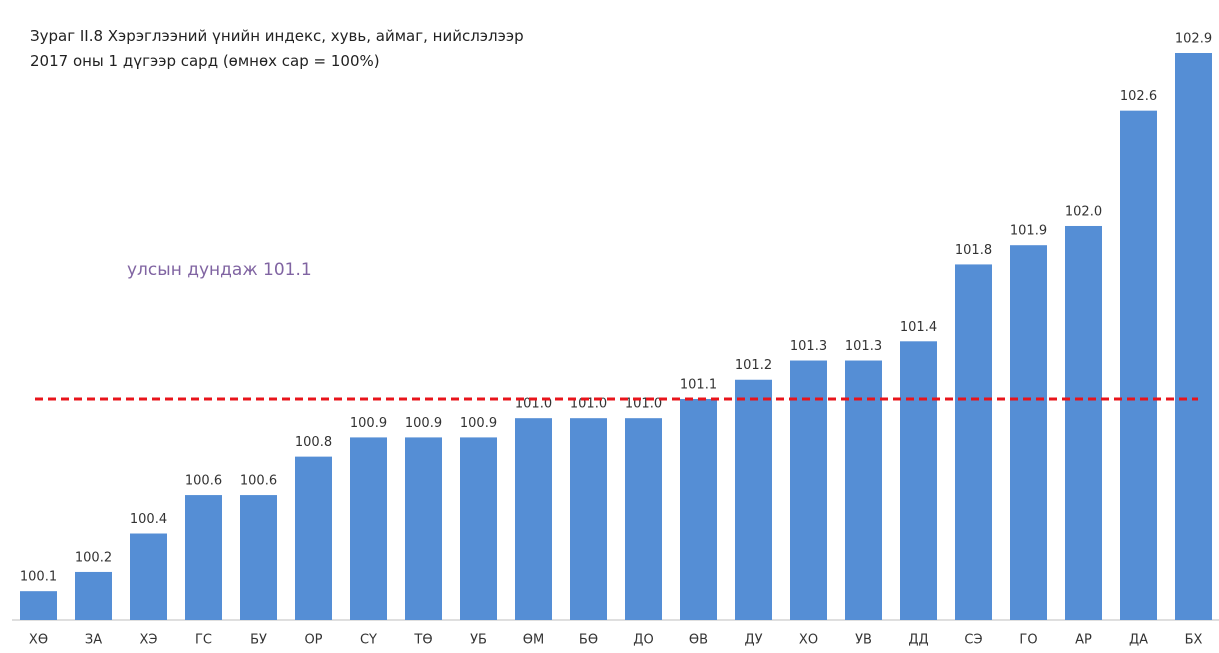 The height and width of the screenshot is (653, 1219). Describe the element at coordinates (1083, 211) in the screenshot. I see `data-label: 102.0` at that location.